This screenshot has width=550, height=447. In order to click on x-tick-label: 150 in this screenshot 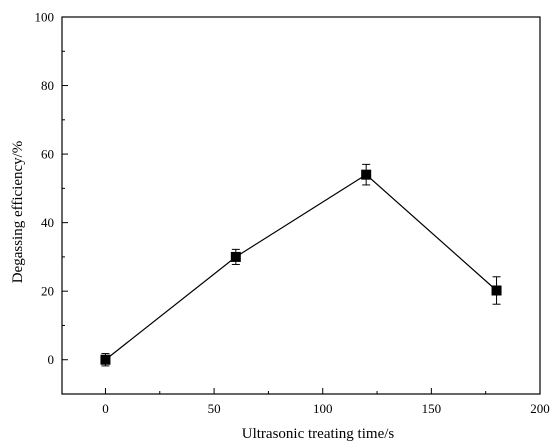, I will do `click(432, 408)`.